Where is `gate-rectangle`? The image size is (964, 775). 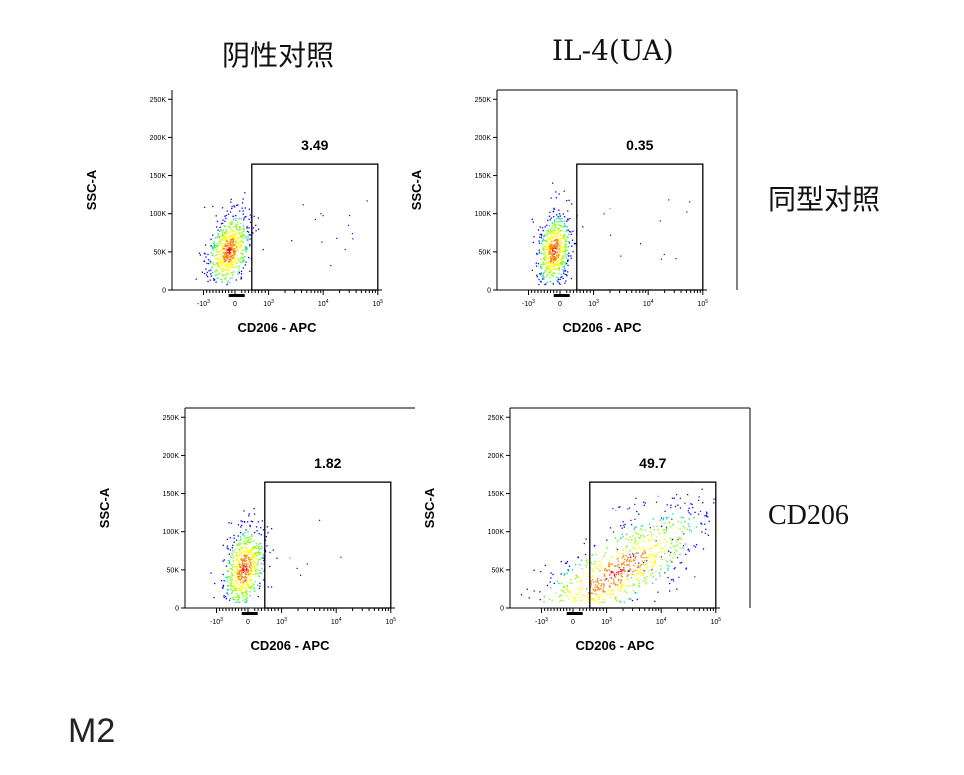
gate-rectangle is located at coordinates (315, 227).